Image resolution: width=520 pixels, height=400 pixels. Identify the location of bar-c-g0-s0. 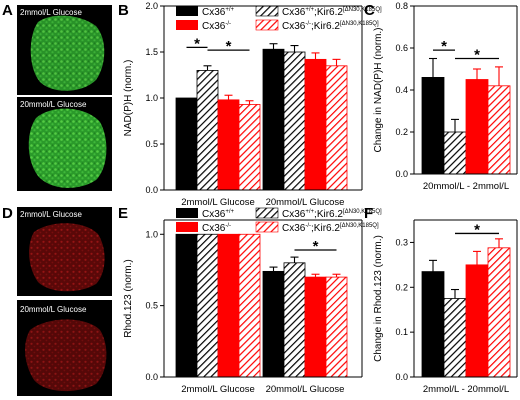
(433, 126).